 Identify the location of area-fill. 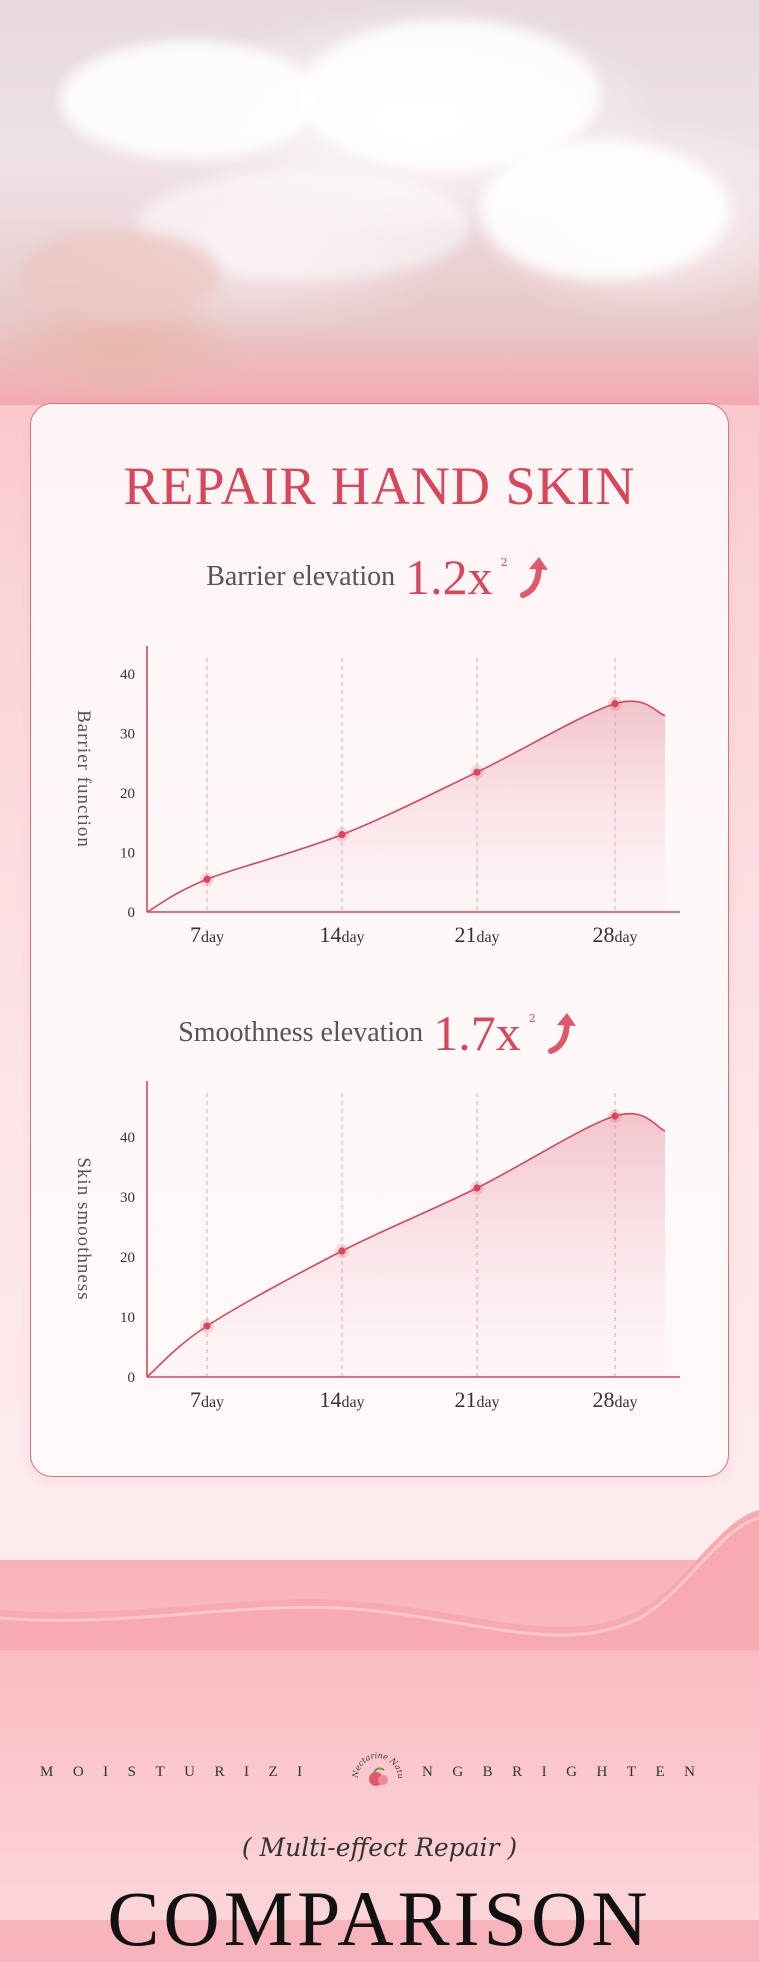
(406, 1245).